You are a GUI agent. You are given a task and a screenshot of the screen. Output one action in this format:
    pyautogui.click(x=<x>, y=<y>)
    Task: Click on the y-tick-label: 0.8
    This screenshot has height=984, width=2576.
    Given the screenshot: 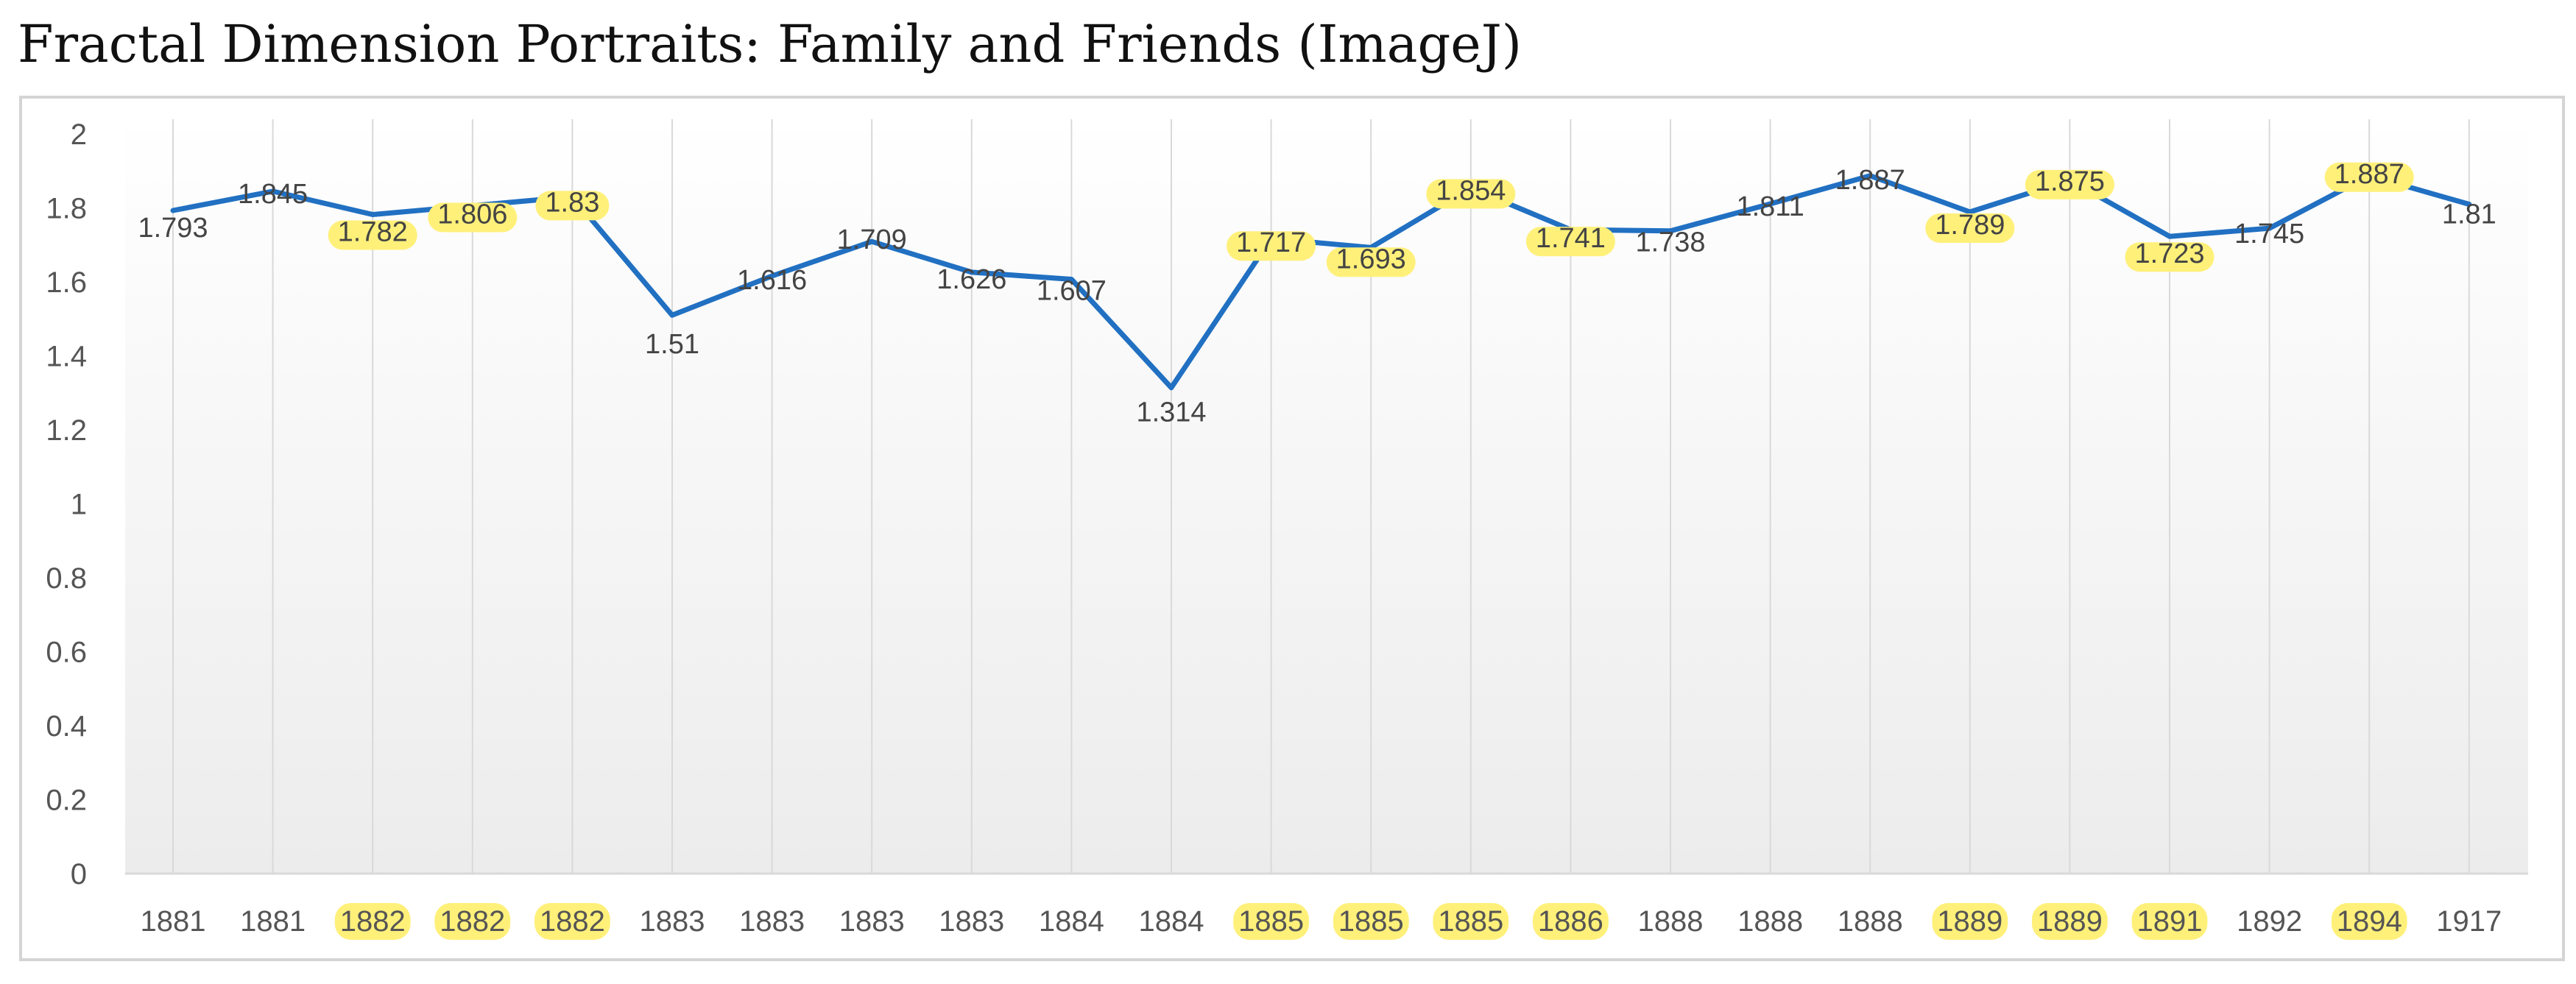 What is the action you would take?
    pyautogui.click(x=66, y=578)
    